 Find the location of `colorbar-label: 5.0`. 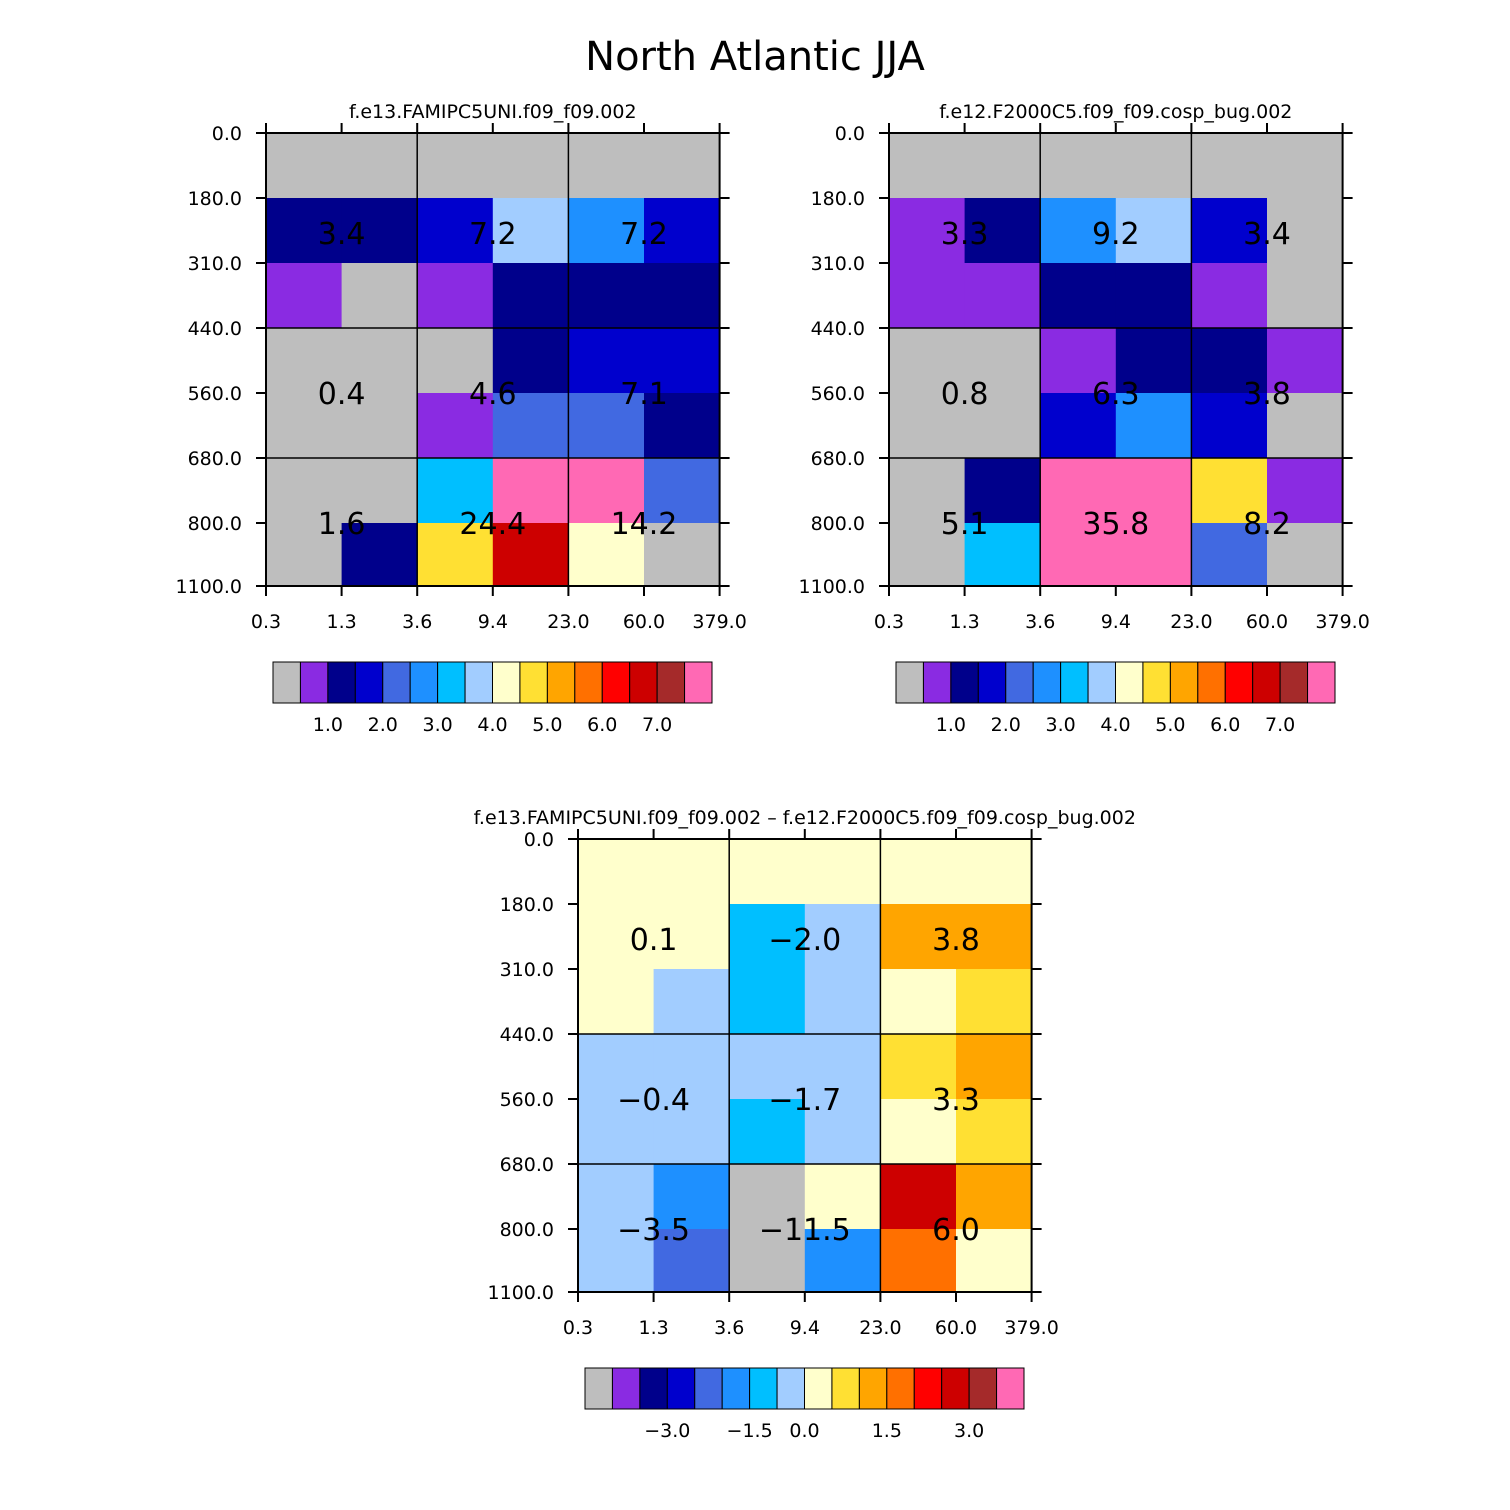

colorbar-label: 5.0 is located at coordinates (1170, 725).